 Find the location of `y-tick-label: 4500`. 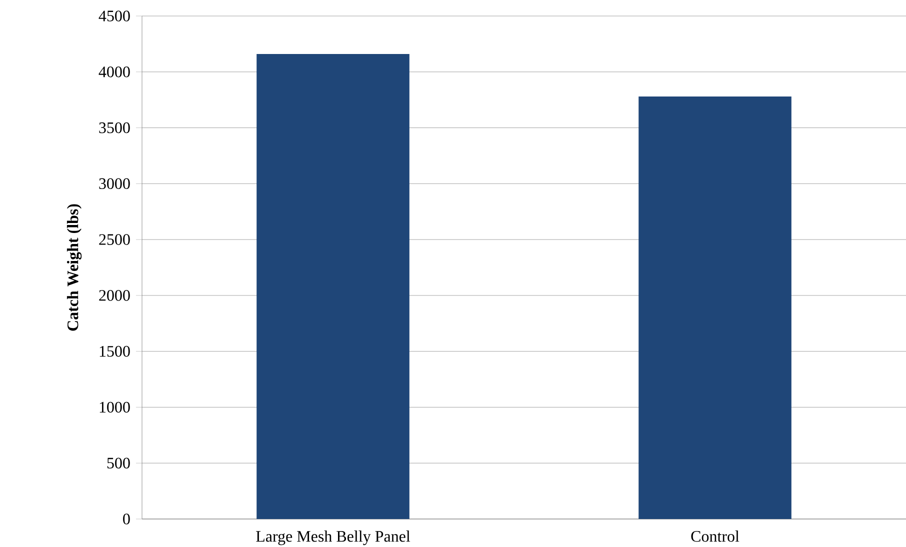

y-tick-label: 4500 is located at coordinates (114, 16).